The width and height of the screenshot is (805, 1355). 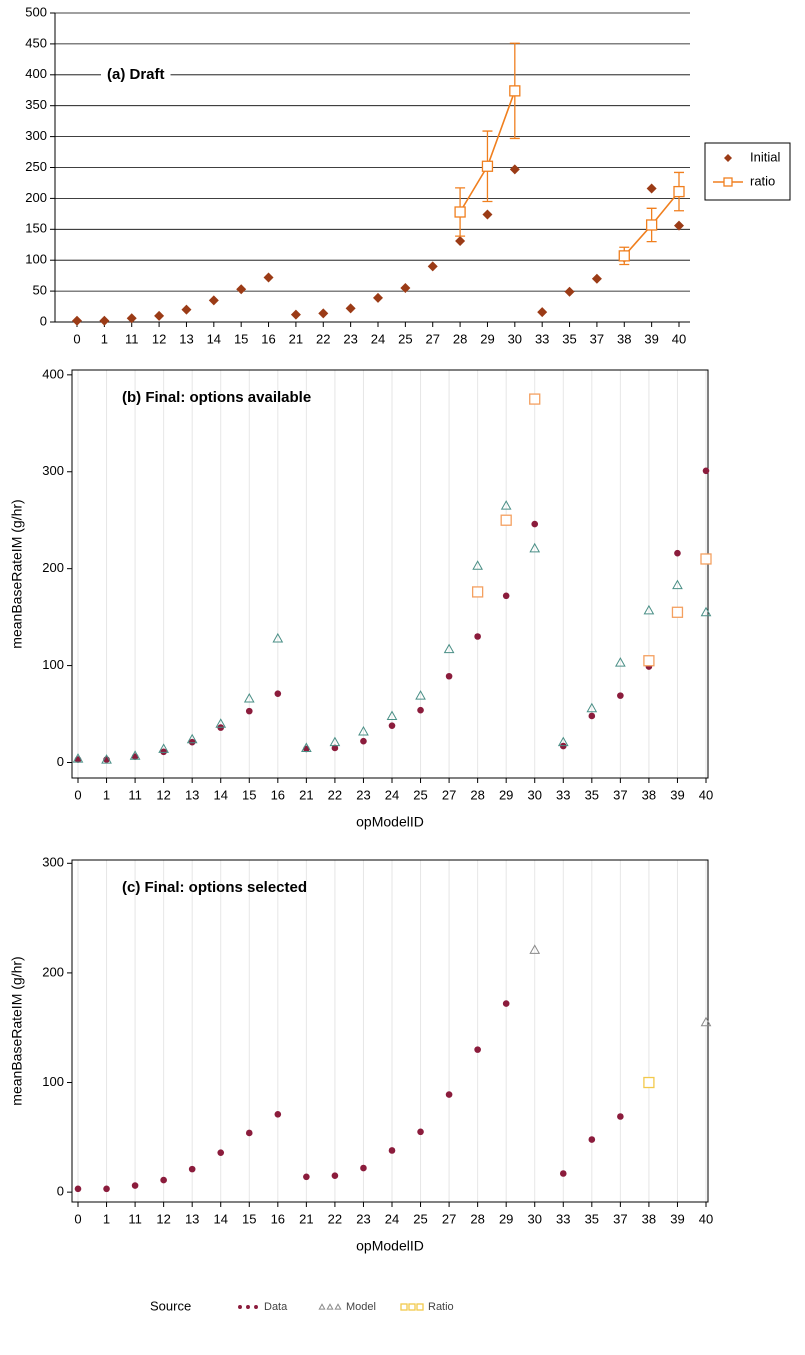 I want to click on x-tick-label: 33, so click(x=542, y=338).